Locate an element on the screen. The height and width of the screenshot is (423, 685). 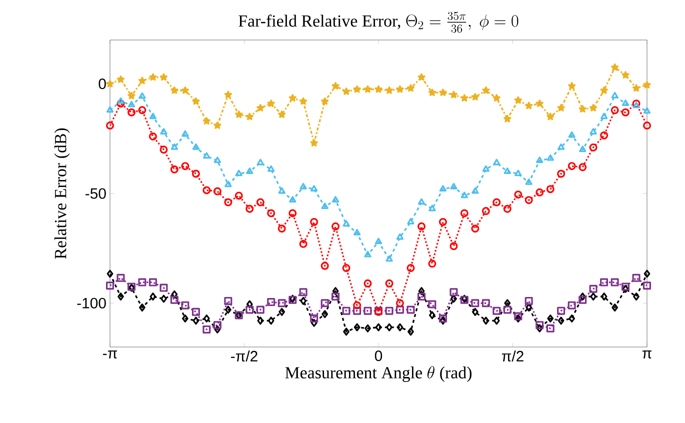
x-tick-label: π is located at coordinates (647, 354).